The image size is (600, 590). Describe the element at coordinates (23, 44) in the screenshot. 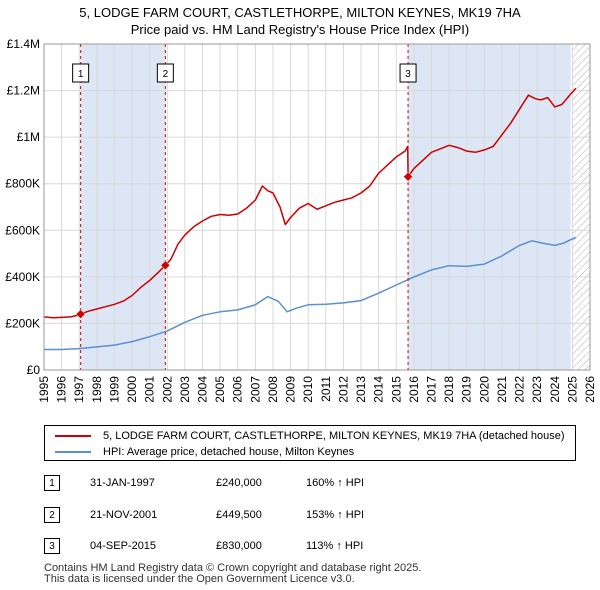

I see `y-tick-label: £1.4M` at that location.